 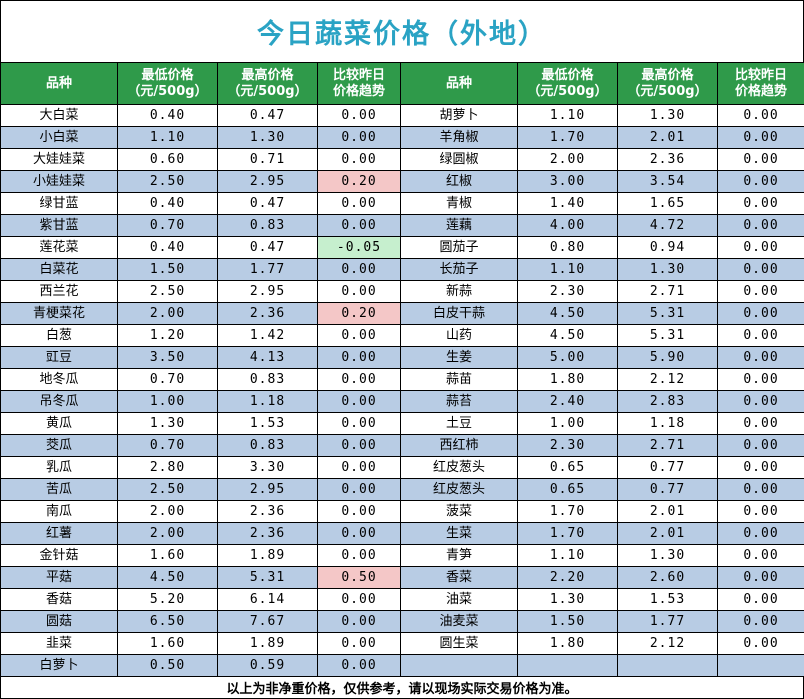 I want to click on right-high-price: 2.36, so click(x=668, y=160).